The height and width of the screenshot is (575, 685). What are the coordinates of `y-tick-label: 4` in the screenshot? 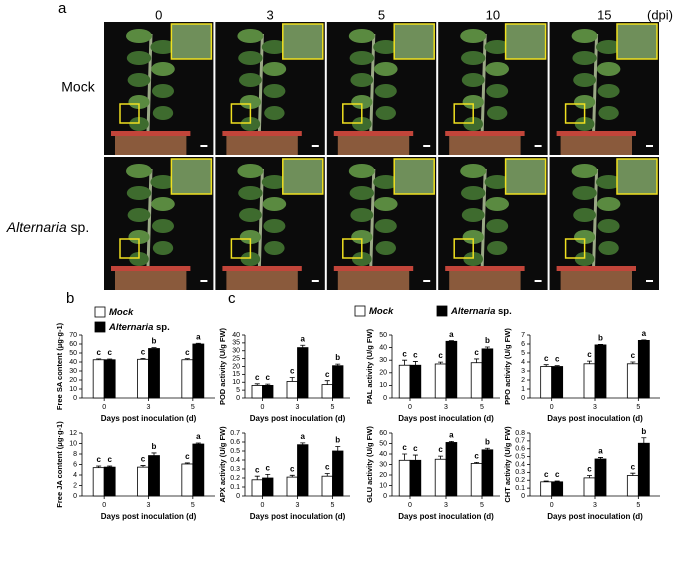 It's located at (75, 475).